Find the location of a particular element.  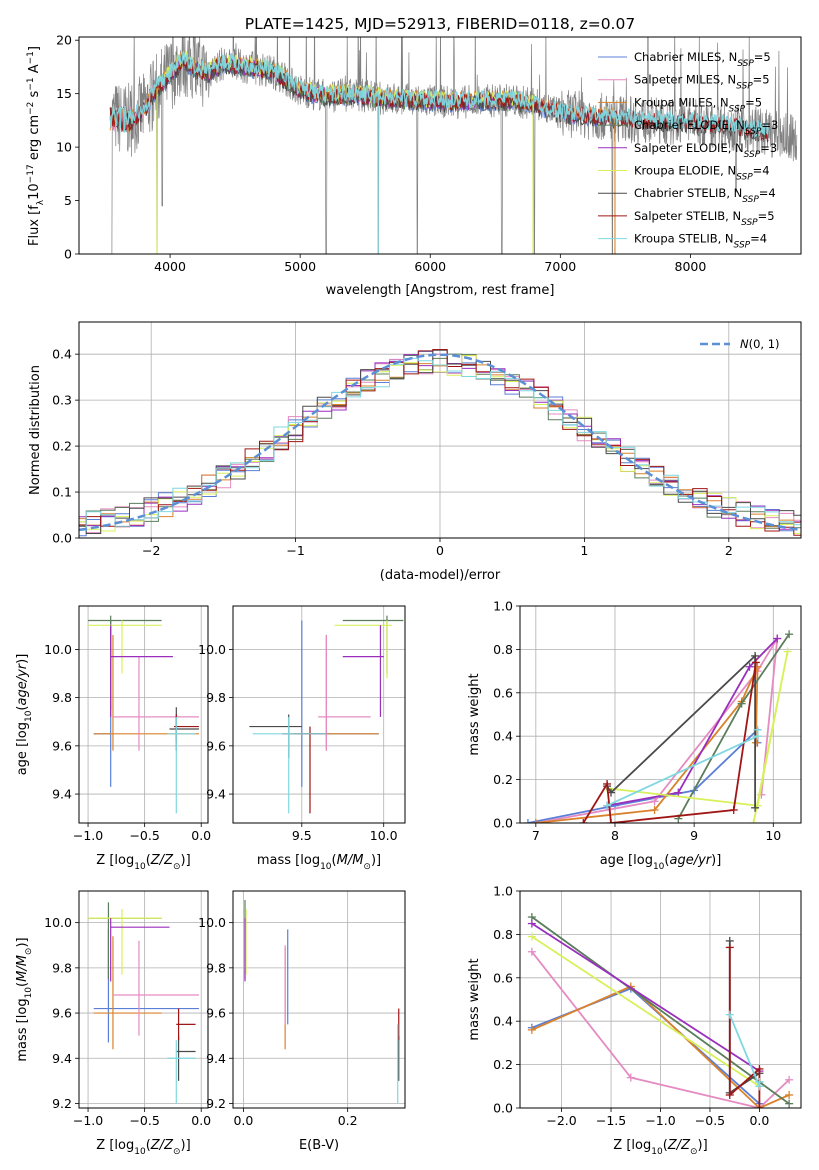

y-tick-label: 10 is located at coordinates (64, 147).